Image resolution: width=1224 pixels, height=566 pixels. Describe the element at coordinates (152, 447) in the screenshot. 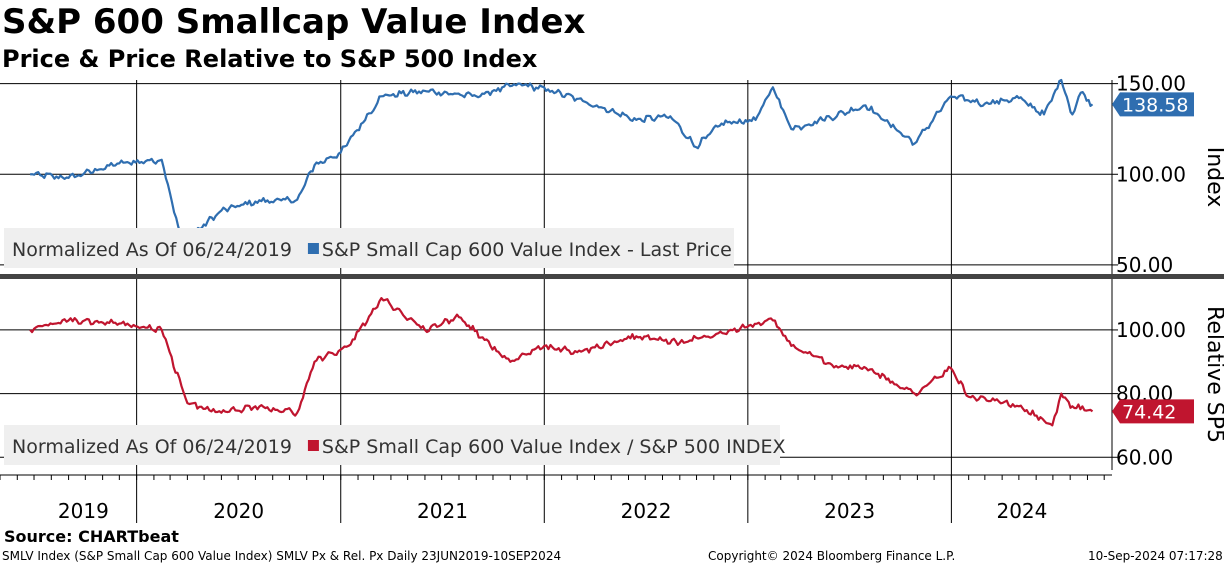

I see `legend-normalized-bottom: Normalized As Of 06/24/2019` at that location.